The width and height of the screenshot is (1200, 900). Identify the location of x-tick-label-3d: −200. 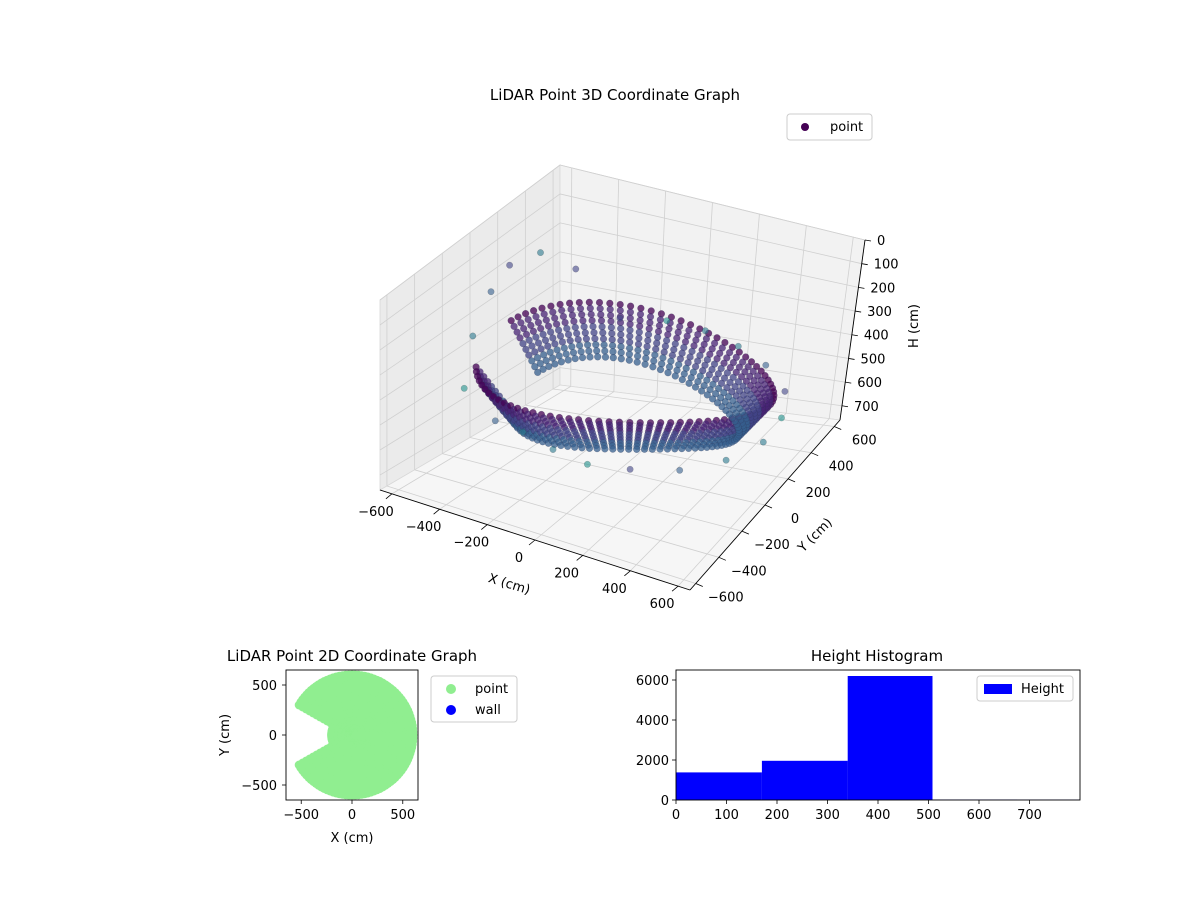
(471, 543).